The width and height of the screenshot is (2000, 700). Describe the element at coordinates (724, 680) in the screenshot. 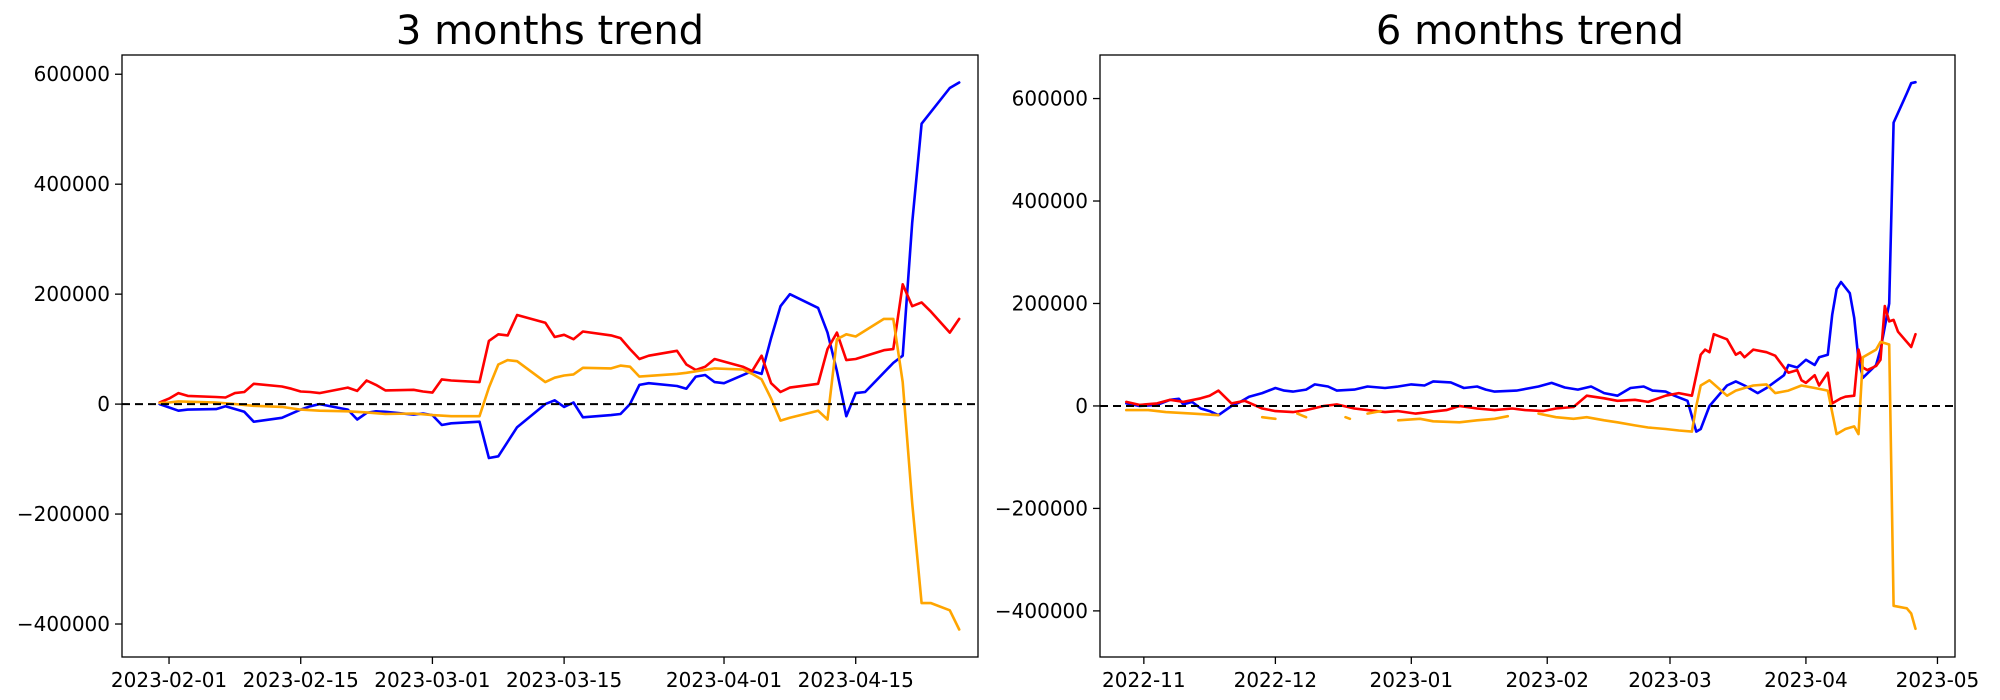

I see `x-tick-label: 2023-04-01` at that location.